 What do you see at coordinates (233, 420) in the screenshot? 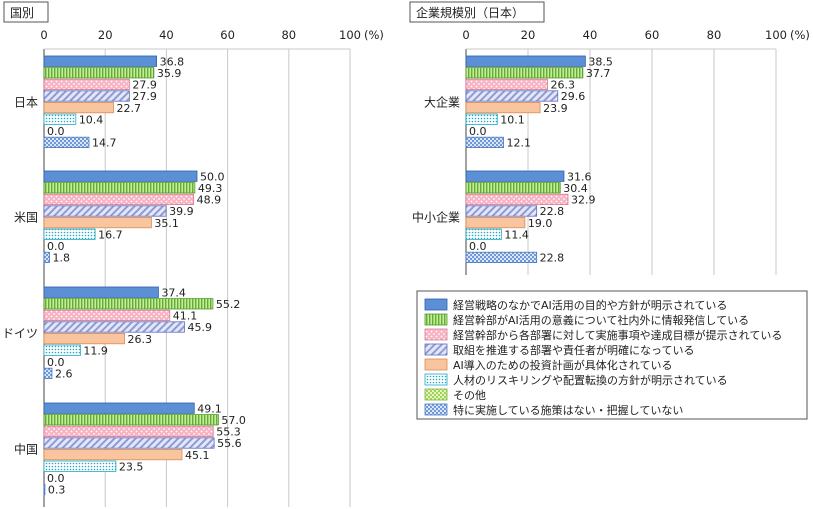
I see `data-label: 57.0` at bounding box center [233, 420].